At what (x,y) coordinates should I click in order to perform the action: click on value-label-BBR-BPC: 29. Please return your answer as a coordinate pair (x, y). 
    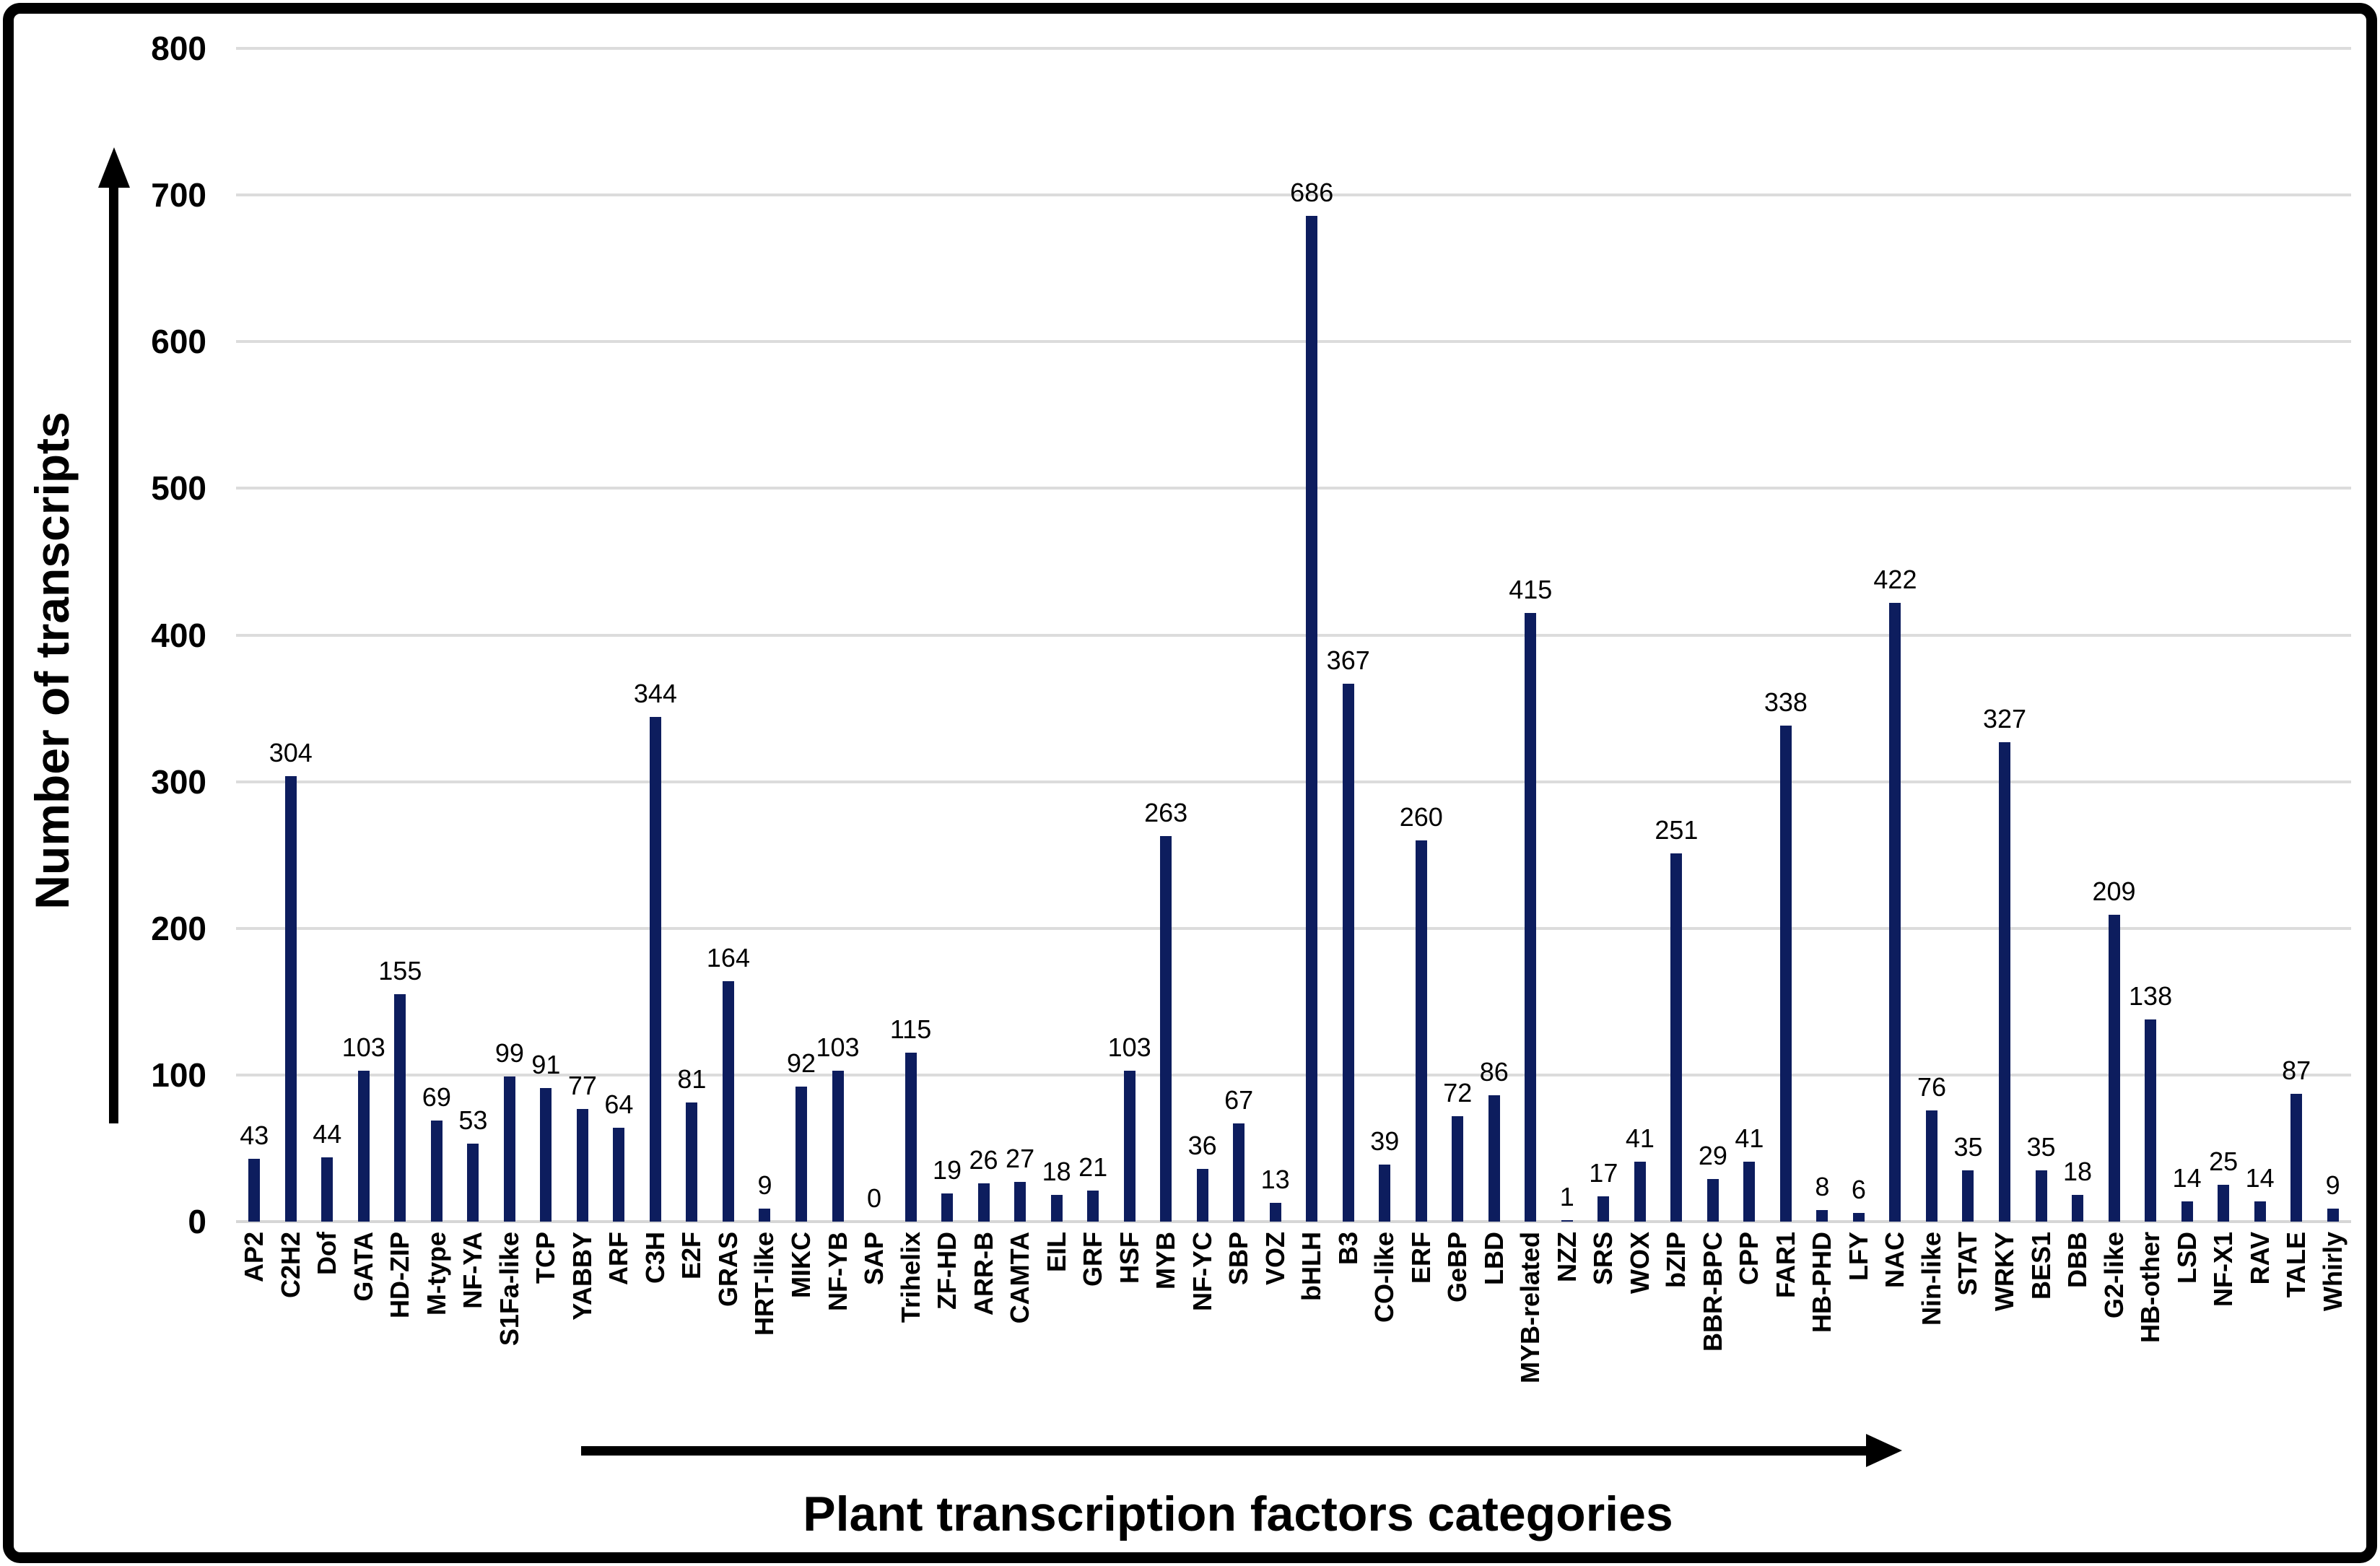
    Looking at the image, I should click on (1712, 1156).